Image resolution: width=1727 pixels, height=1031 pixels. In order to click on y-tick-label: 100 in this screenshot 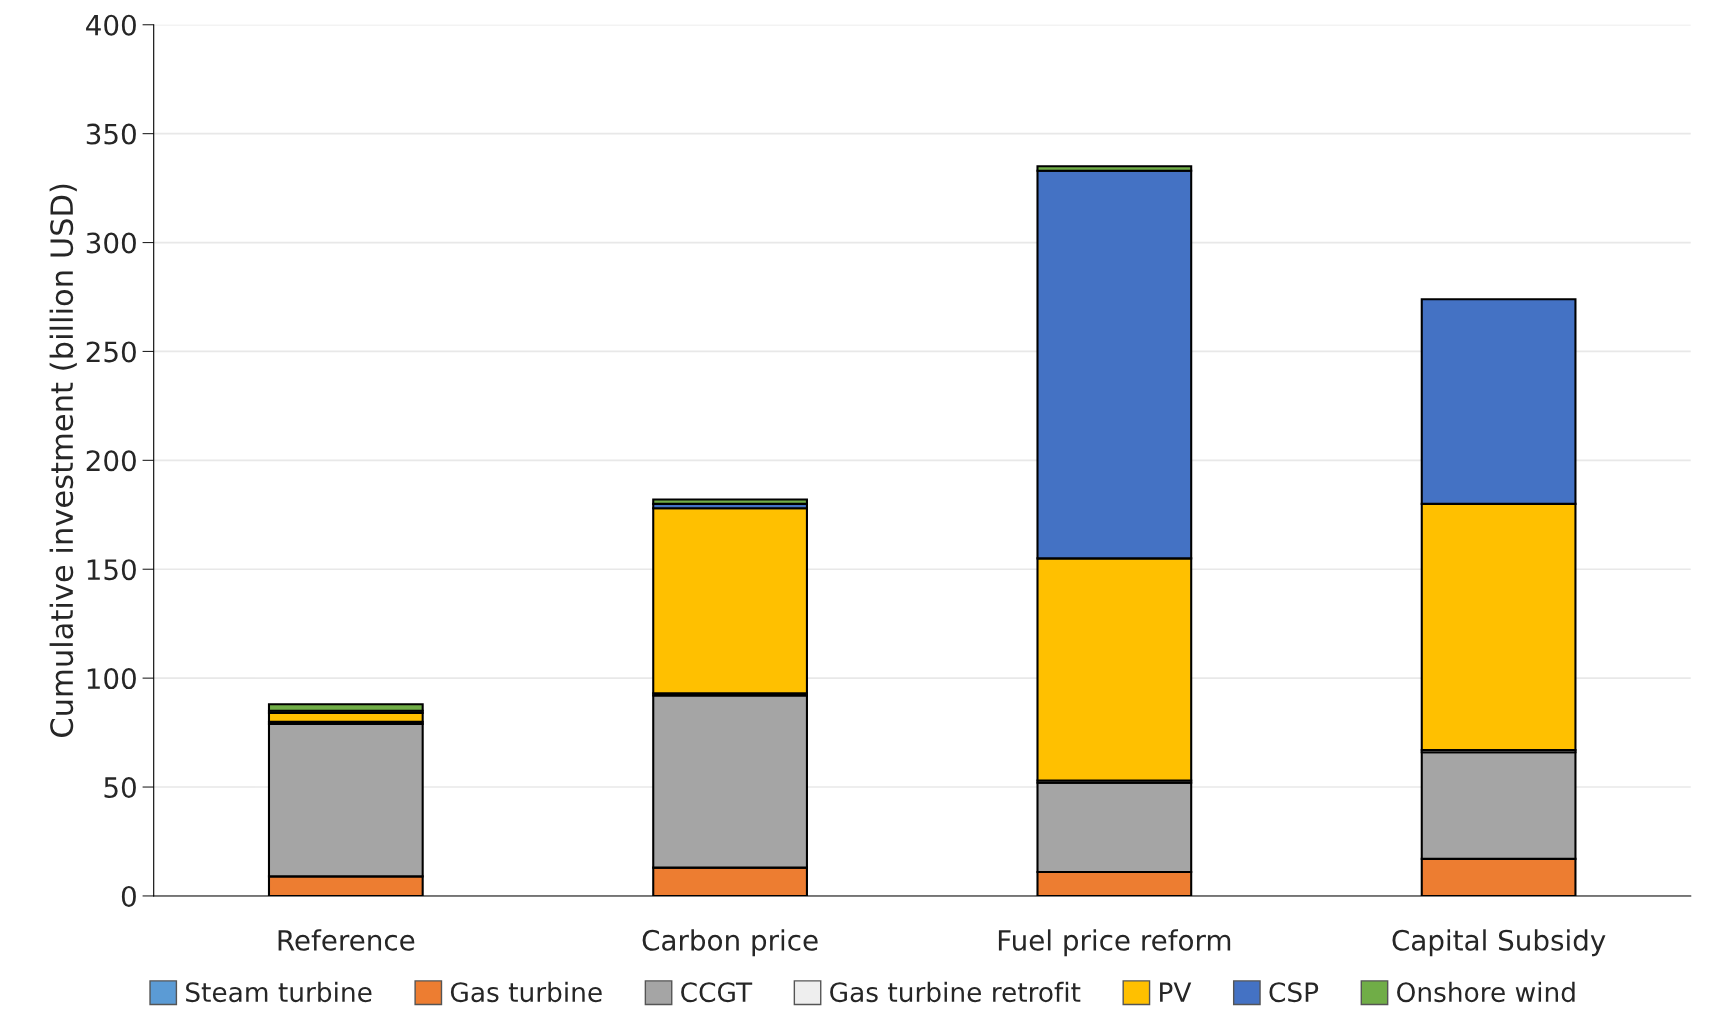, I will do `click(111, 679)`.